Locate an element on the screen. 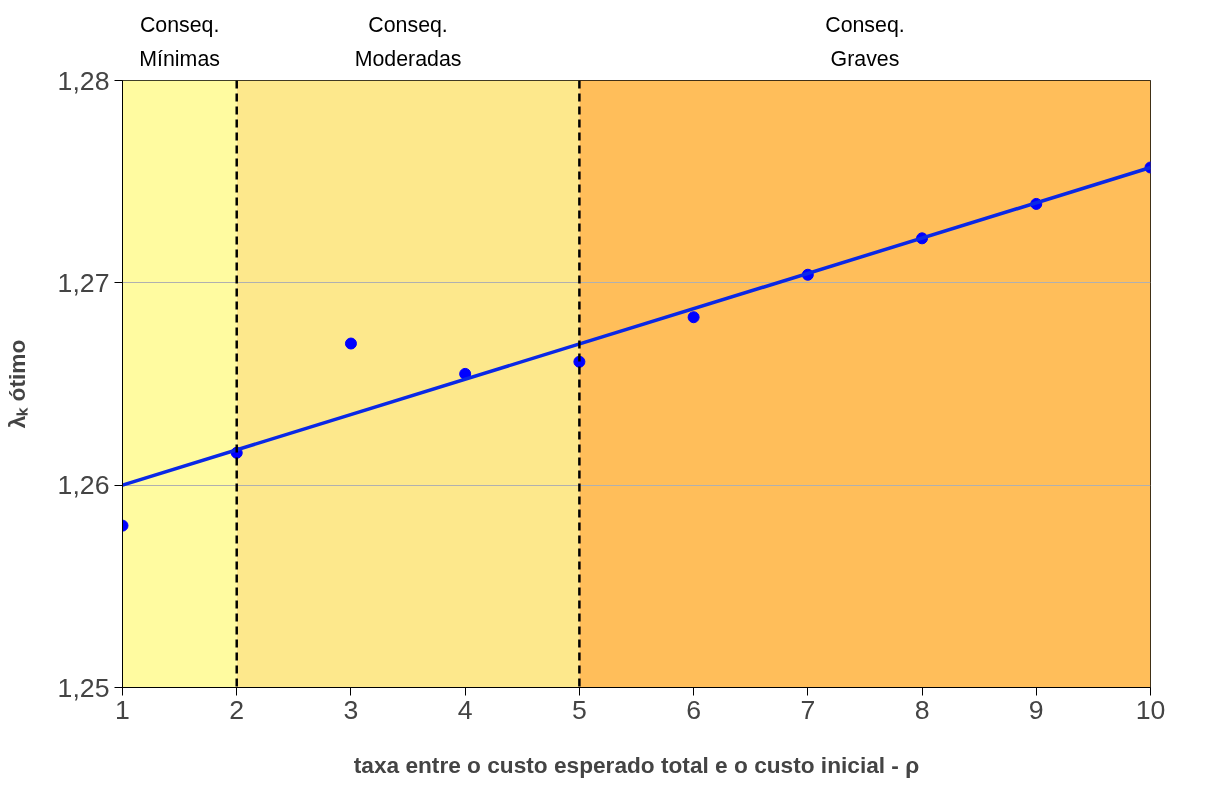 The height and width of the screenshot is (812, 1224). x-tick-label: 7 is located at coordinates (808, 709).